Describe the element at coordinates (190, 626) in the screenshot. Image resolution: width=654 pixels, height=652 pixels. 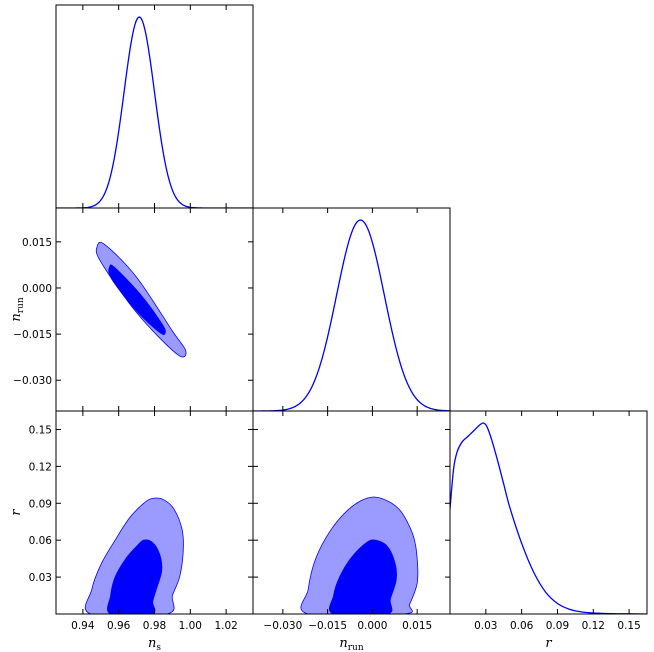
I see `x-tick-label-ns: 1.00` at that location.